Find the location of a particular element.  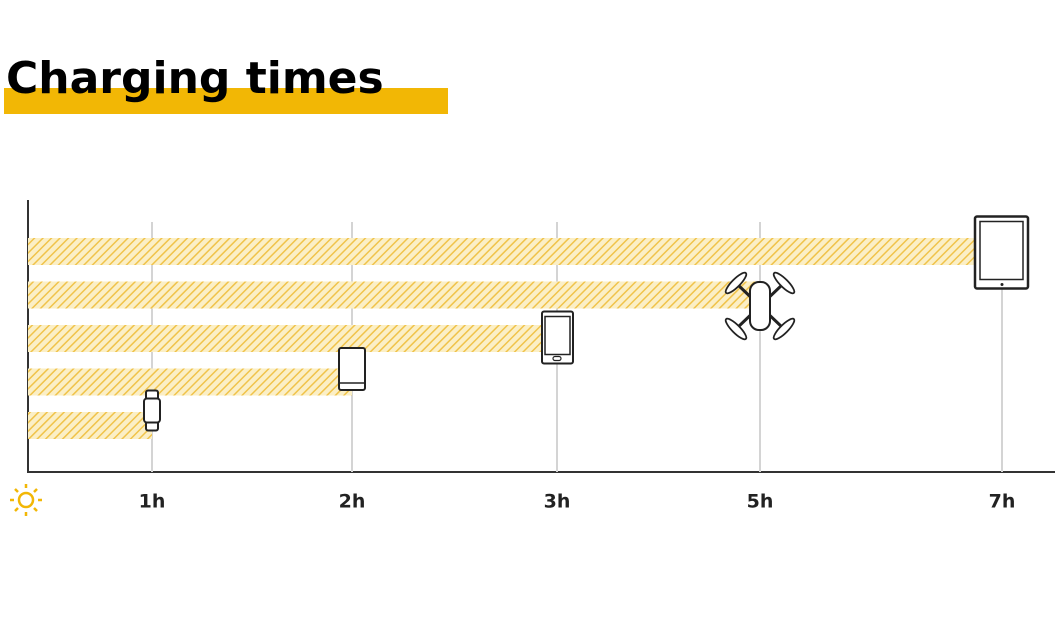

x-tick-label: 7h is located at coordinates (1002, 502).